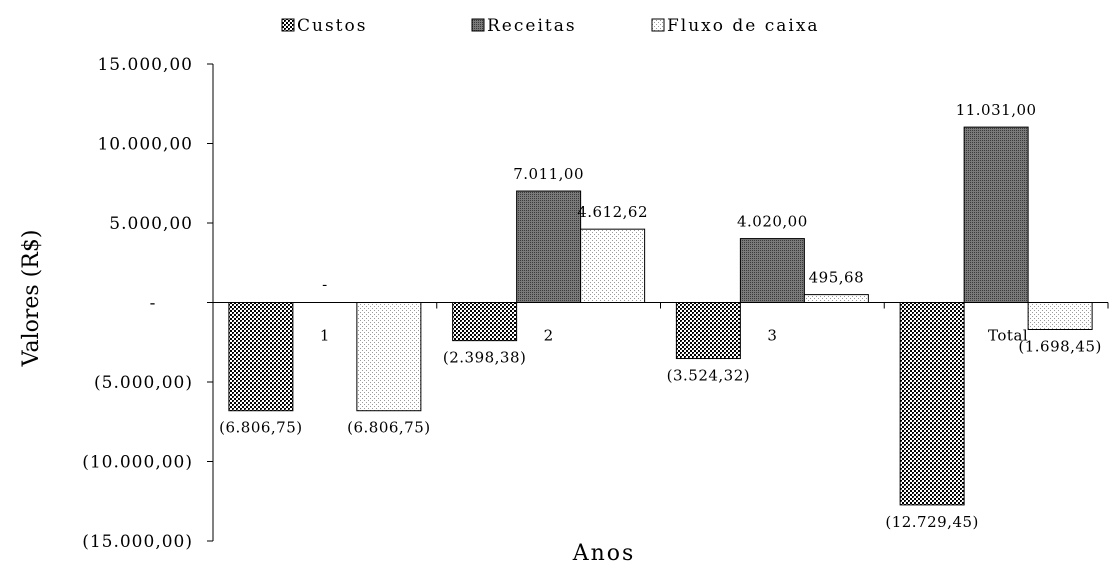 The height and width of the screenshot is (568, 1120). What do you see at coordinates (549, 336) in the screenshot?
I see `x-tick-label: 2` at bounding box center [549, 336].